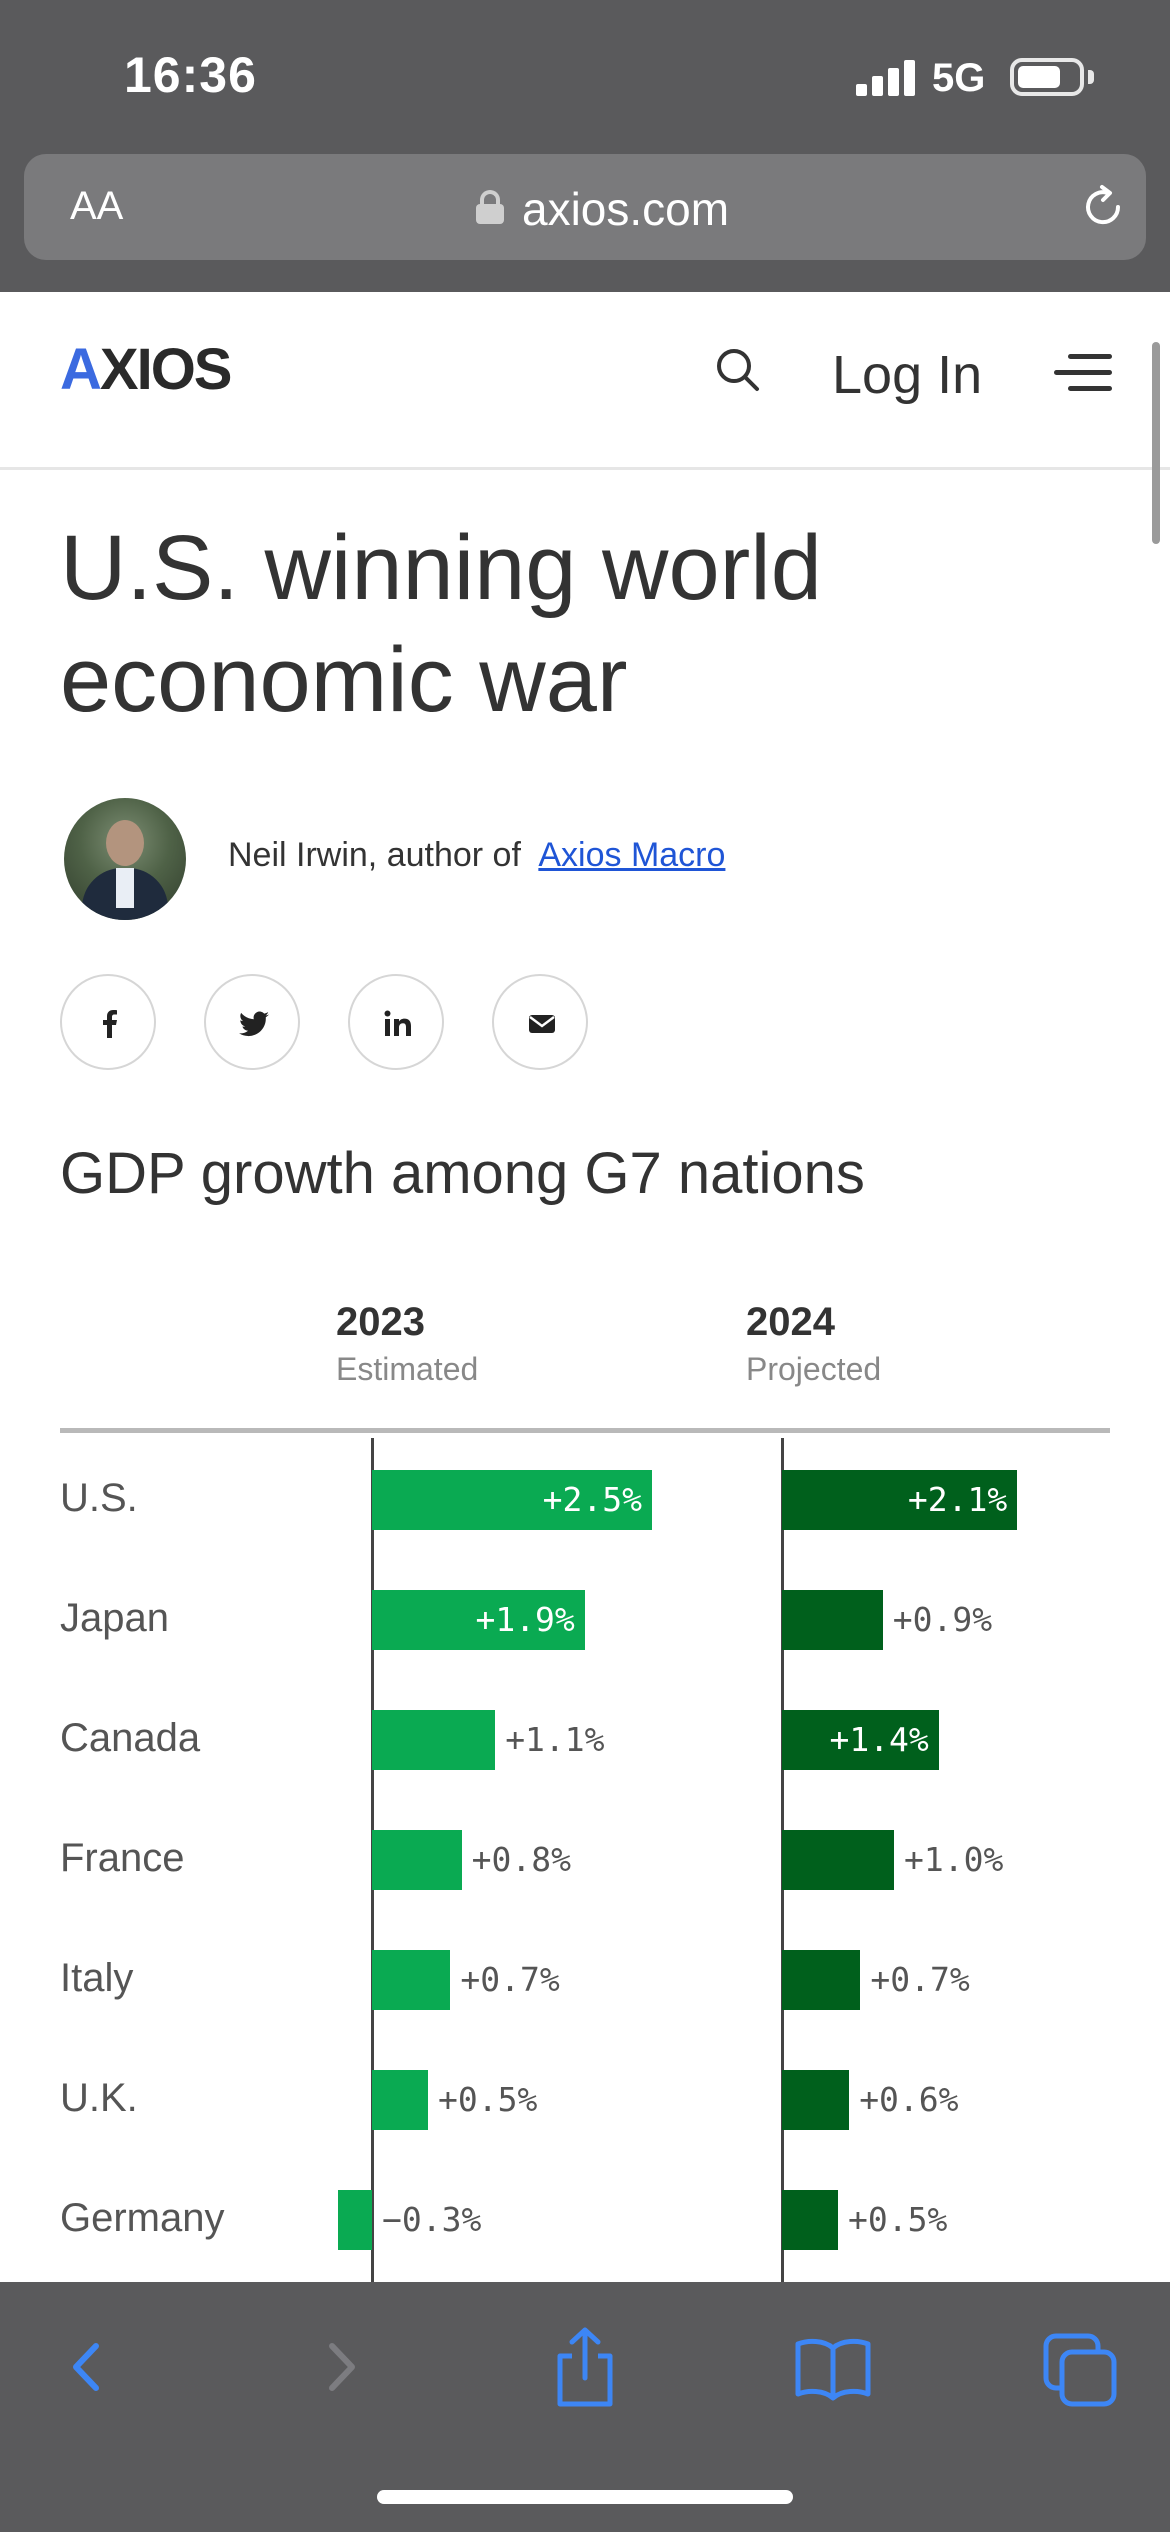 This screenshot has width=1170, height=2532. I want to click on byline-text: Neil Irwin, author of, so click(374, 855).